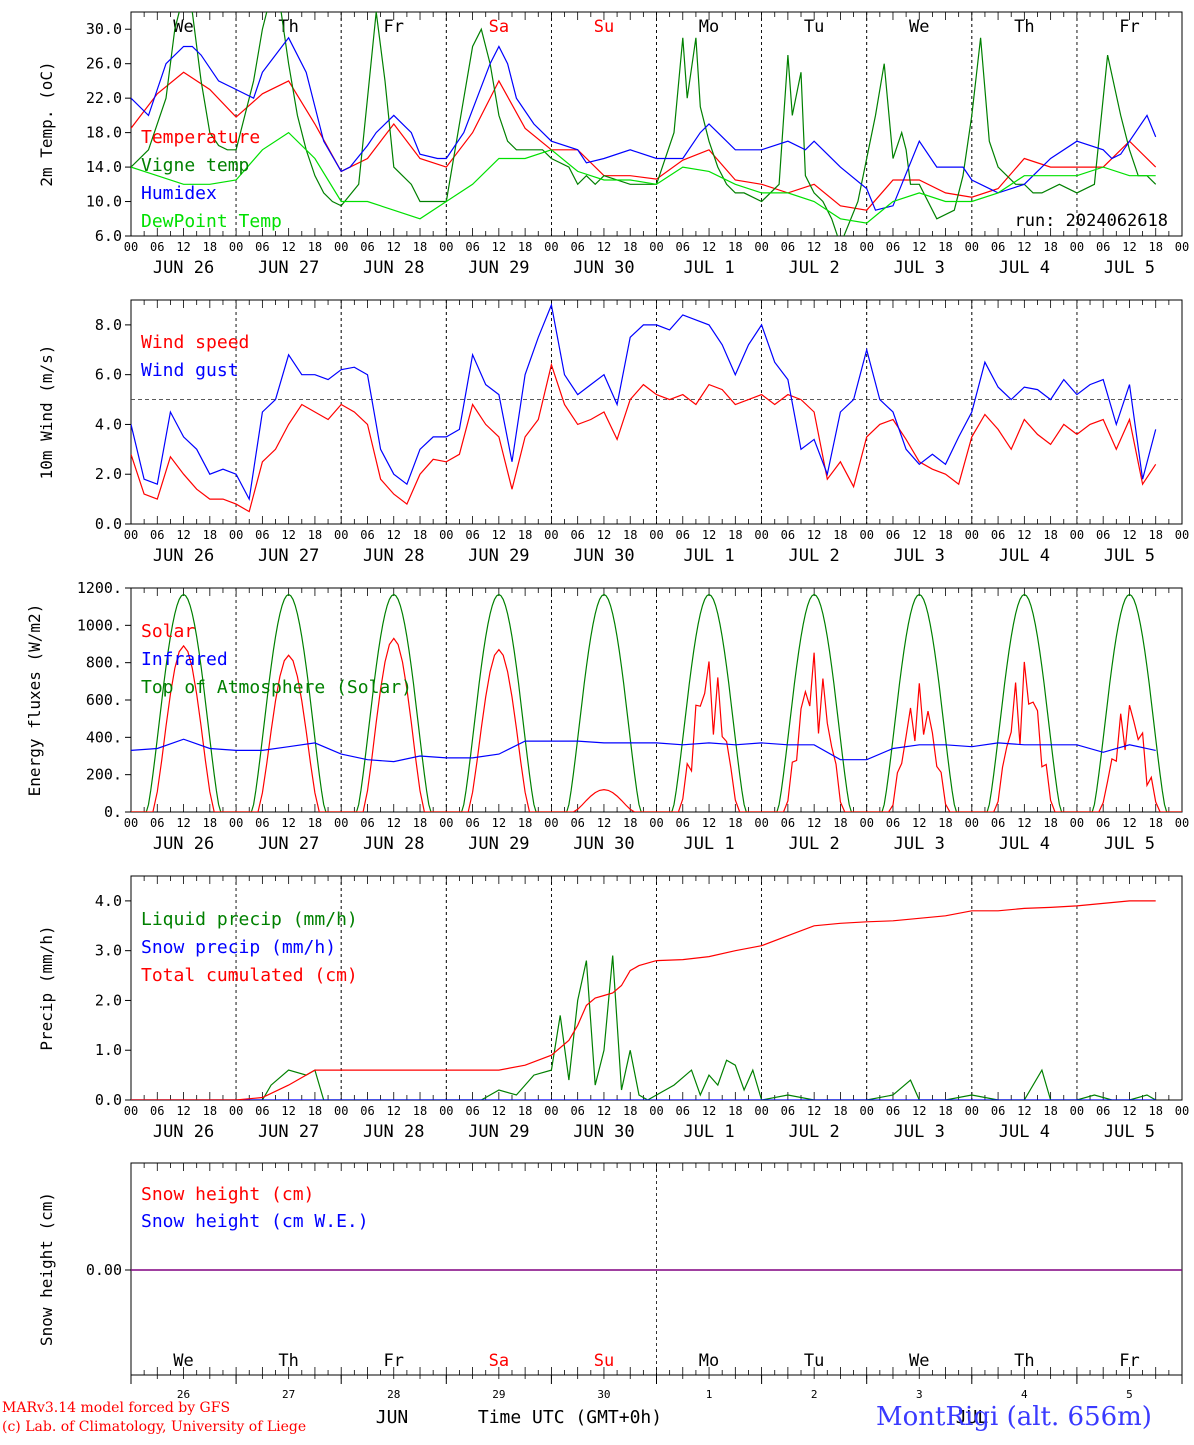 The image size is (1194, 1445). I want to click on day-number-label: 30, so click(603, 1394).